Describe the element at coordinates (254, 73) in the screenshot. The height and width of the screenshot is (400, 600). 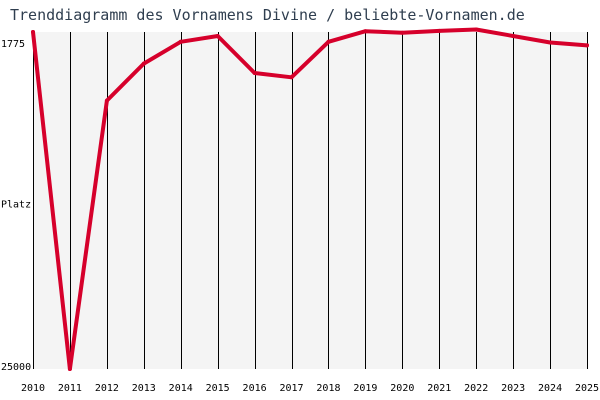
I see `data-point-2016` at that location.